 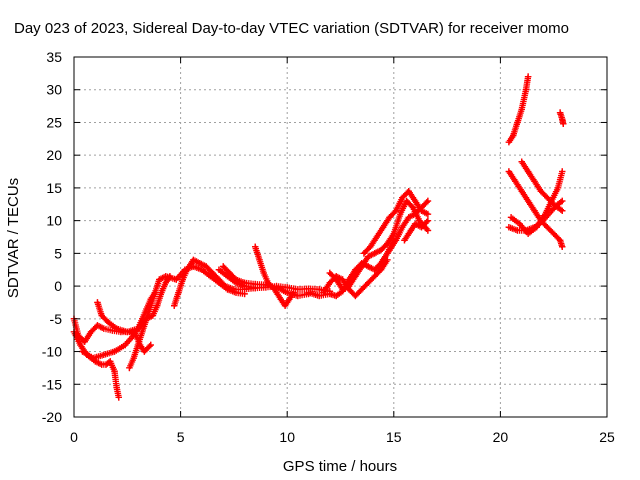 What do you see at coordinates (181, 437) in the screenshot?
I see `x-tick-label: 5` at bounding box center [181, 437].